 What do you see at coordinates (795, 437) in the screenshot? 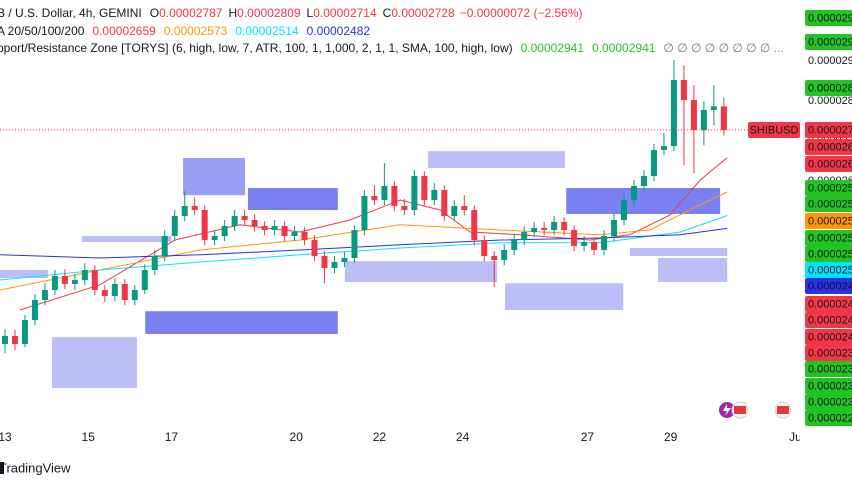
I see `x-tick-label: Ju` at bounding box center [795, 437].